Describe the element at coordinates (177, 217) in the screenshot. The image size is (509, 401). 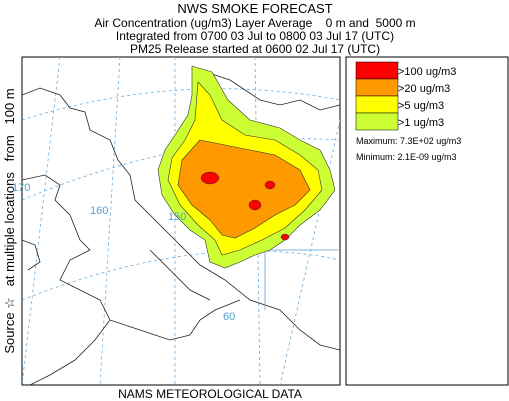
I see `map-label: 150` at that location.